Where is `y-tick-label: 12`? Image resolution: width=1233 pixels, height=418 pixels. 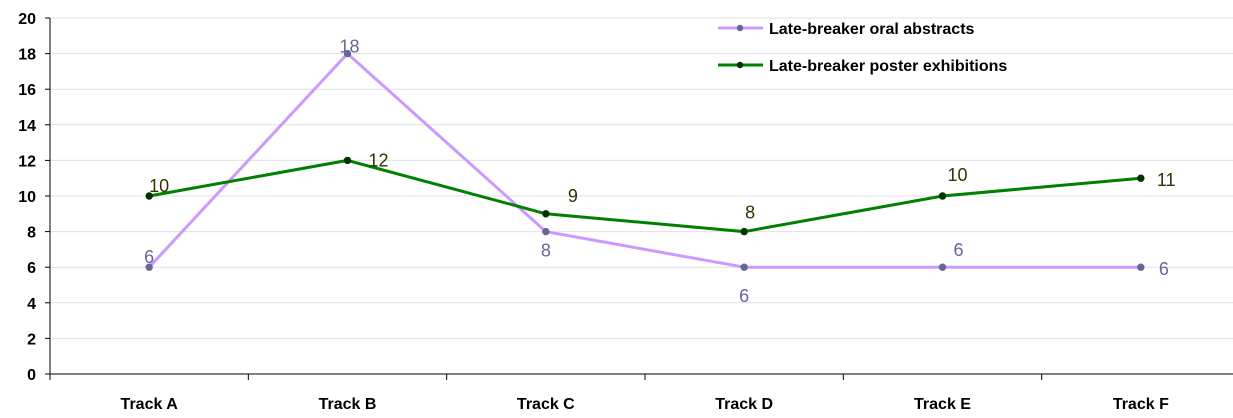
y-tick-label: 12 is located at coordinates (27, 161).